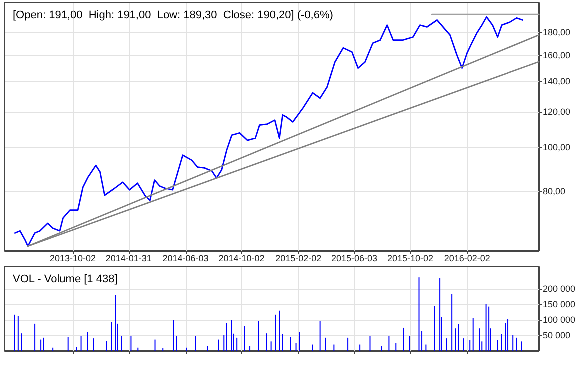 This screenshot has height=366, width=586. What do you see at coordinates (557, 111) in the screenshot?
I see `y-tick-label: 120,00` at bounding box center [557, 111].